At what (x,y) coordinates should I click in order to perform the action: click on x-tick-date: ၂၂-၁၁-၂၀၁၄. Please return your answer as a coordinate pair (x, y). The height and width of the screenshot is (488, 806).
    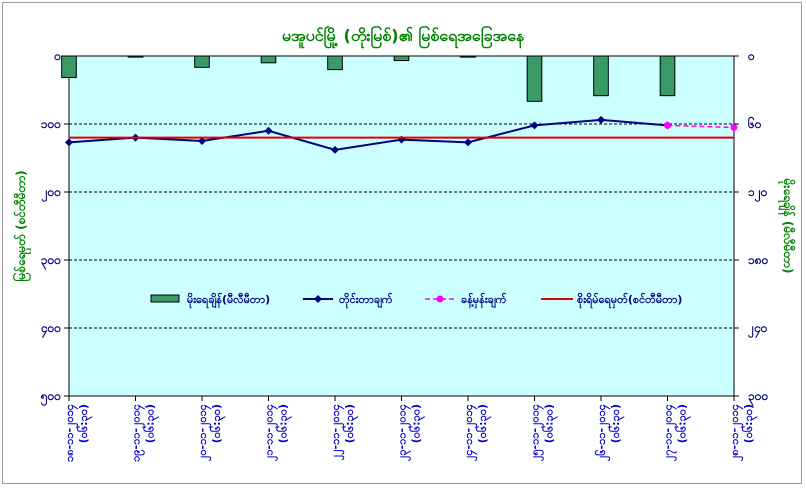
    Looking at the image, I should click on (337, 432).